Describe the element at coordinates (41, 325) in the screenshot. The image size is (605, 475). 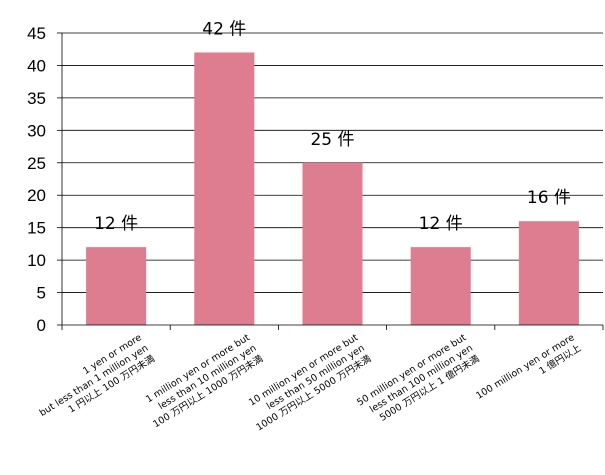
I see `y-tick-label: 0` at that location.